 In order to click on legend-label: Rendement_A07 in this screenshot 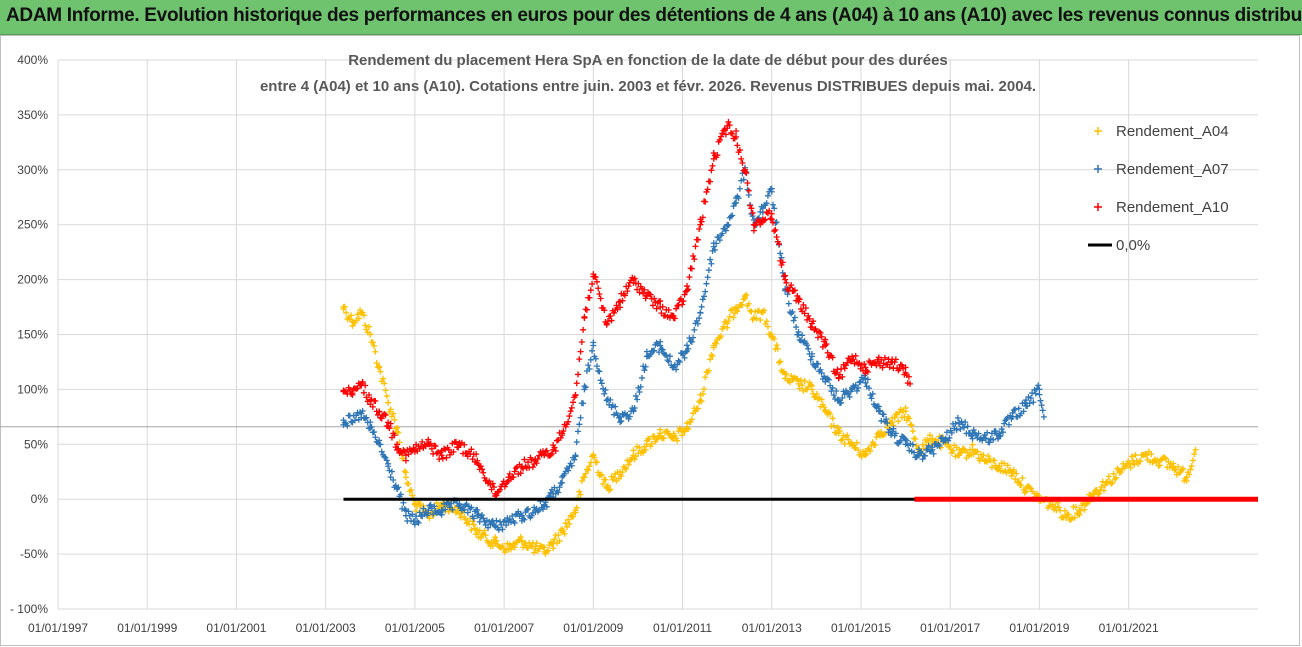, I will do `click(1172, 169)`.